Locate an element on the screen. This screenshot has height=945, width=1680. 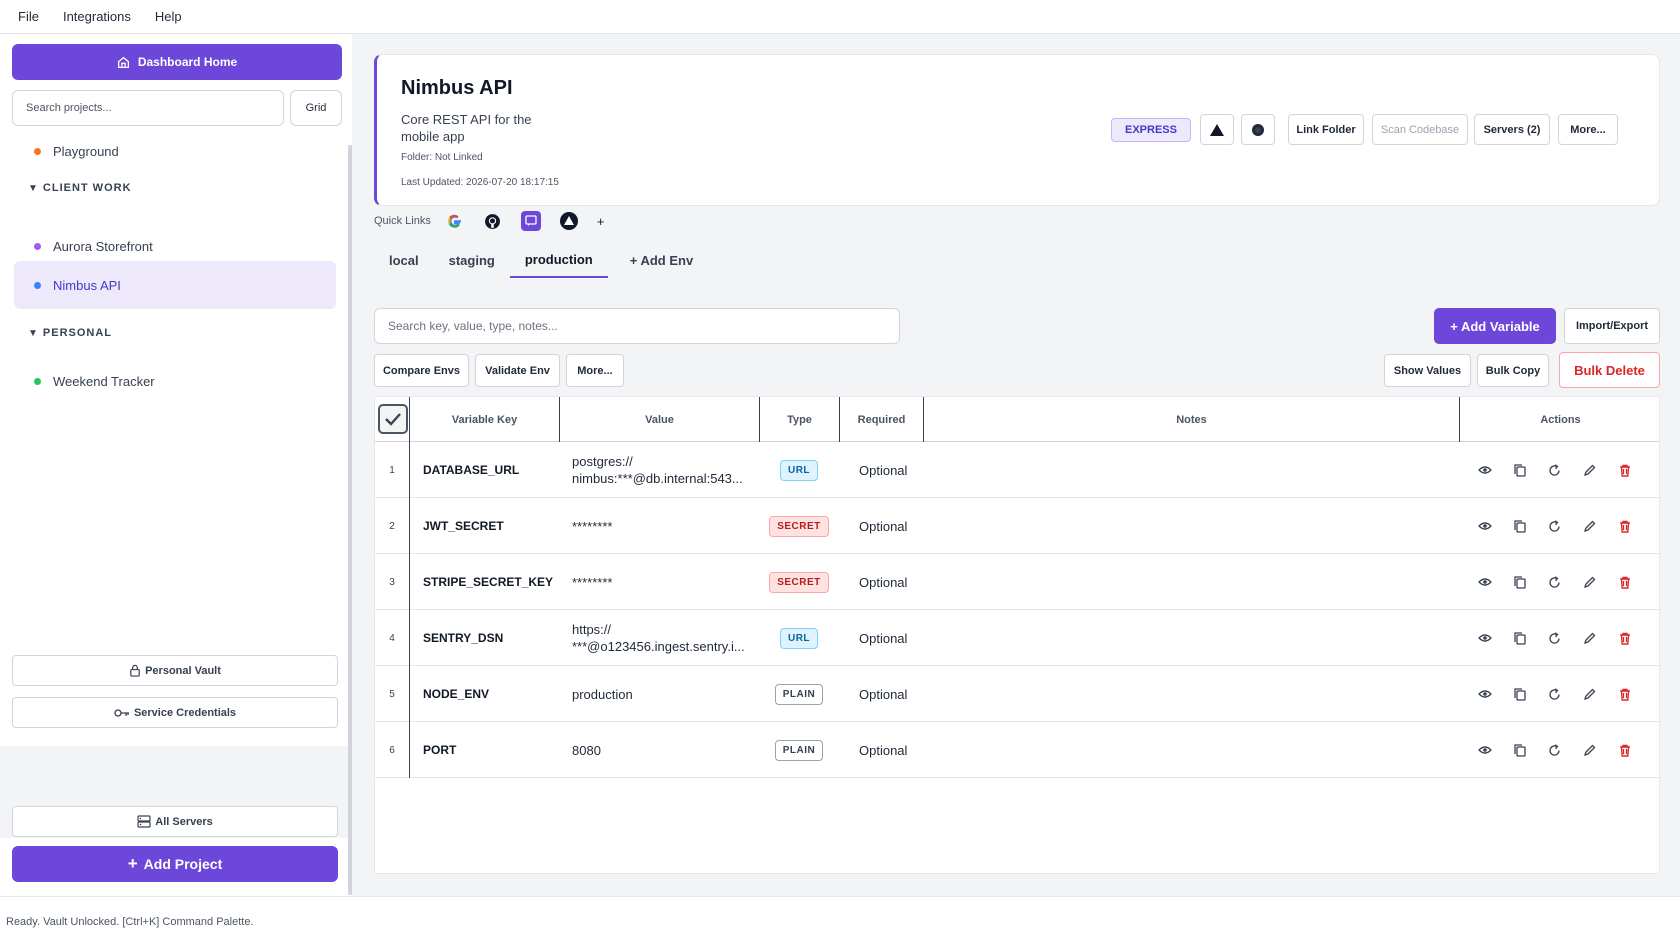
header-value: Value is located at coordinates (659, 419).